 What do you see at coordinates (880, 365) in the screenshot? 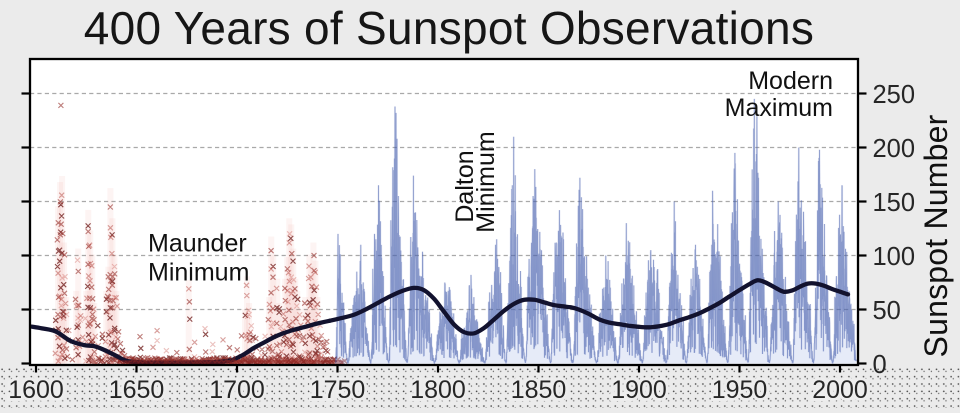
I see `svg-text: 0` at bounding box center [880, 365].